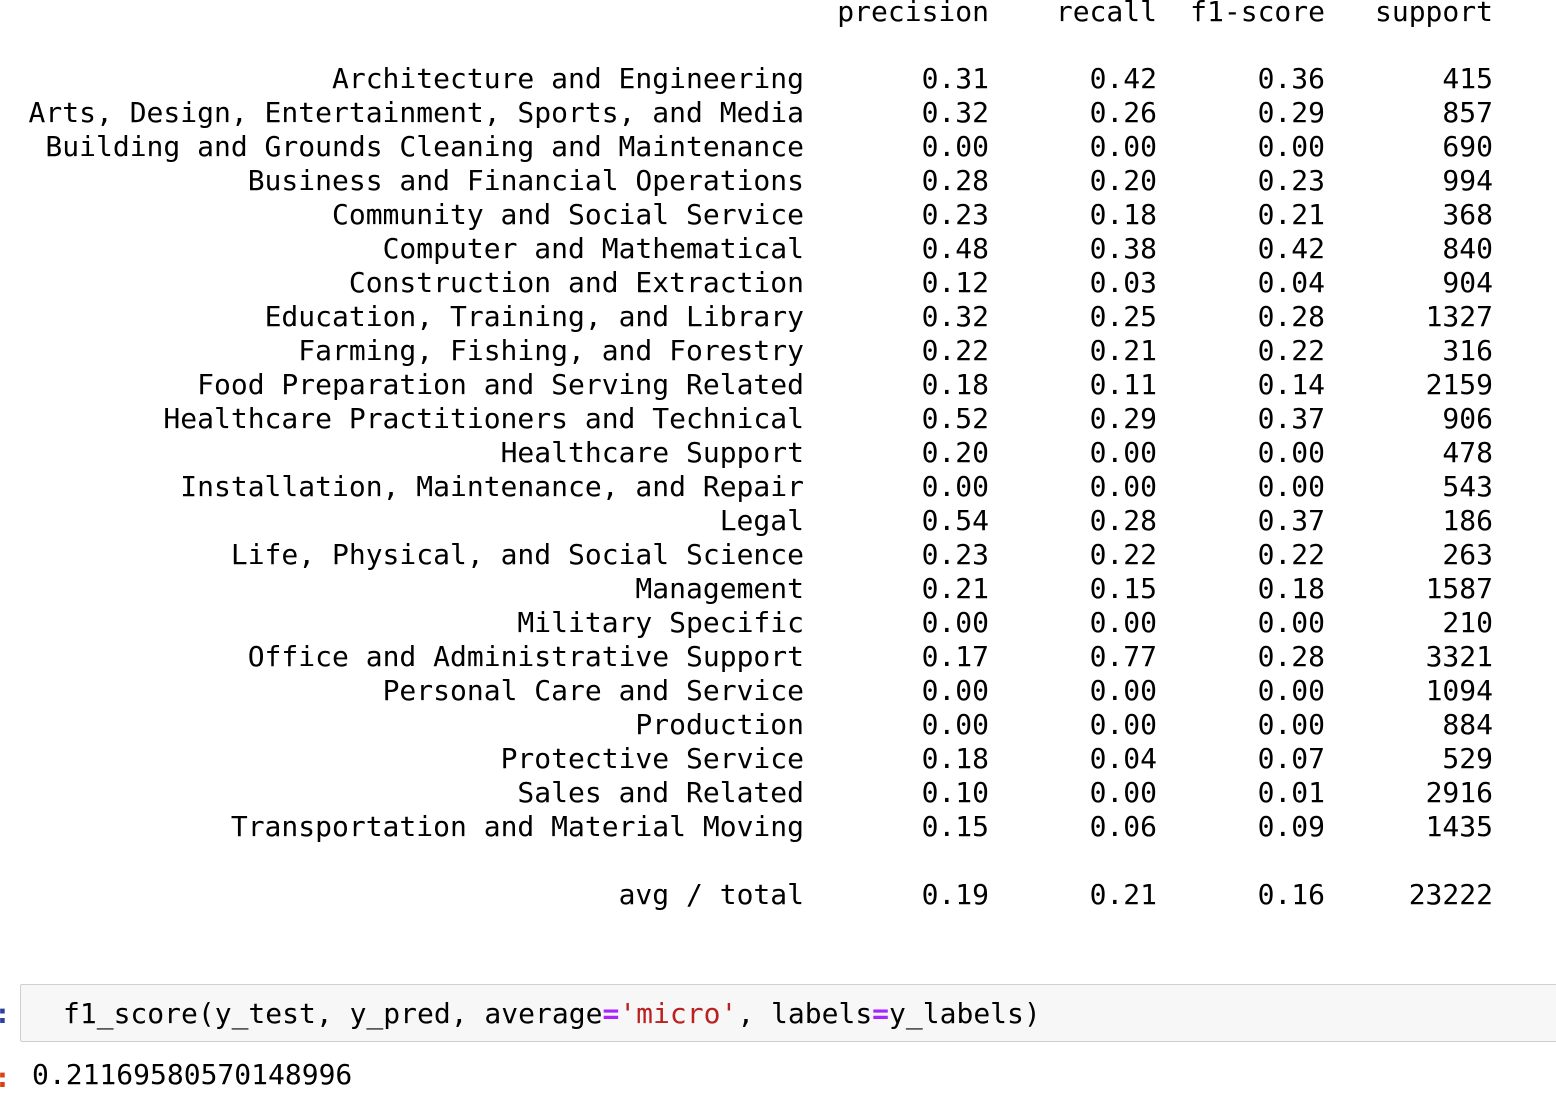 Image resolution: width=1556 pixels, height=1114 pixels. Describe the element at coordinates (1123, 554) in the screenshot. I see `row-recall: 0.22` at that location.